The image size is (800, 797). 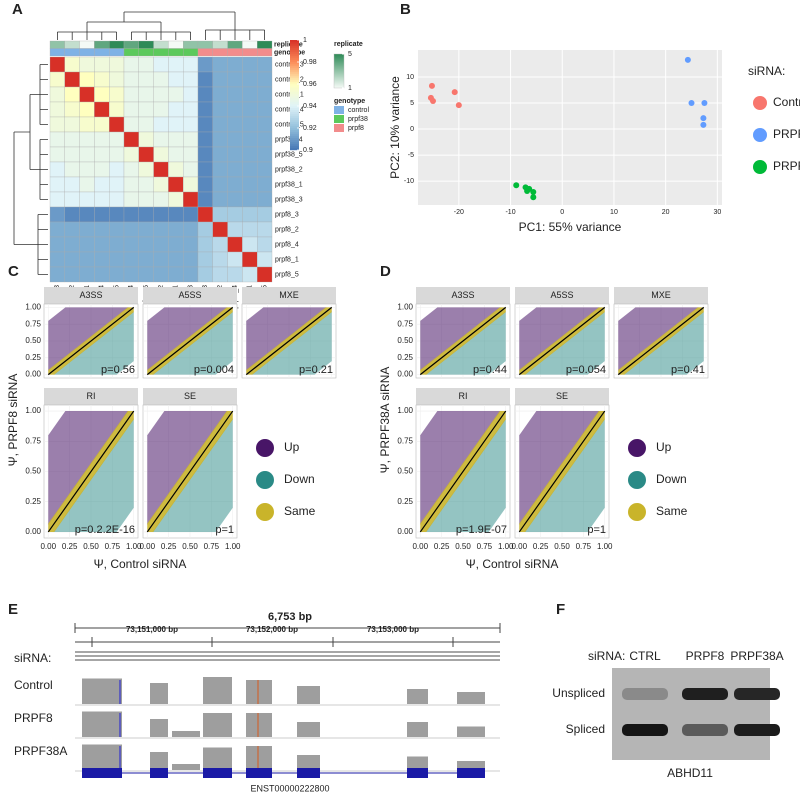 What do you see at coordinates (481, 530) in the screenshot?
I see `p-value: p=1.9E-07` at bounding box center [481, 530].